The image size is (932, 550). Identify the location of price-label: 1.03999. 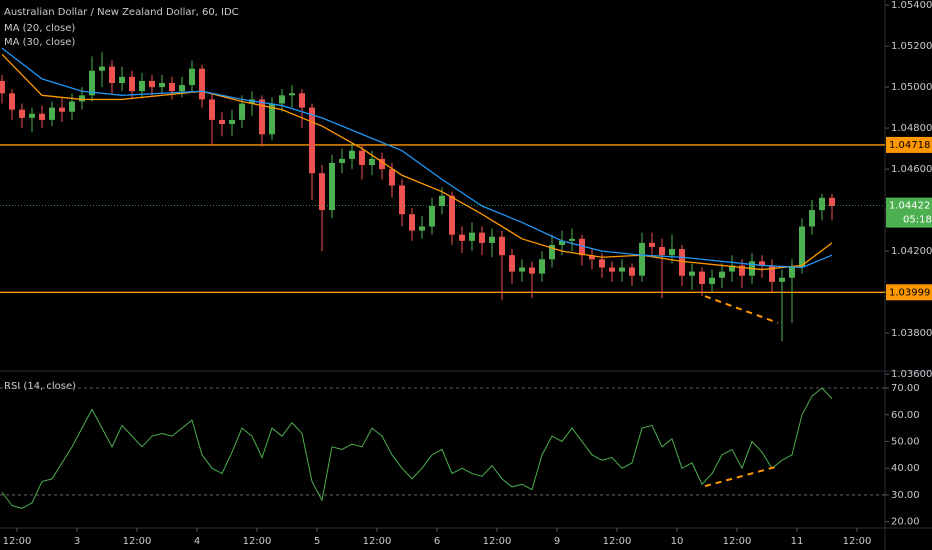
(909, 292).